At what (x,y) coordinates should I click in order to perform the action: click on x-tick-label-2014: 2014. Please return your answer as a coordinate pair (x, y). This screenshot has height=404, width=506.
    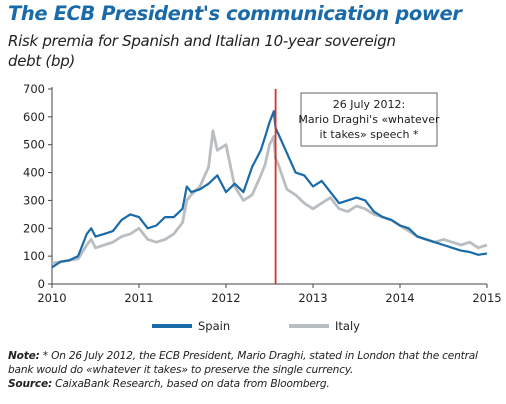
    Looking at the image, I should click on (399, 298).